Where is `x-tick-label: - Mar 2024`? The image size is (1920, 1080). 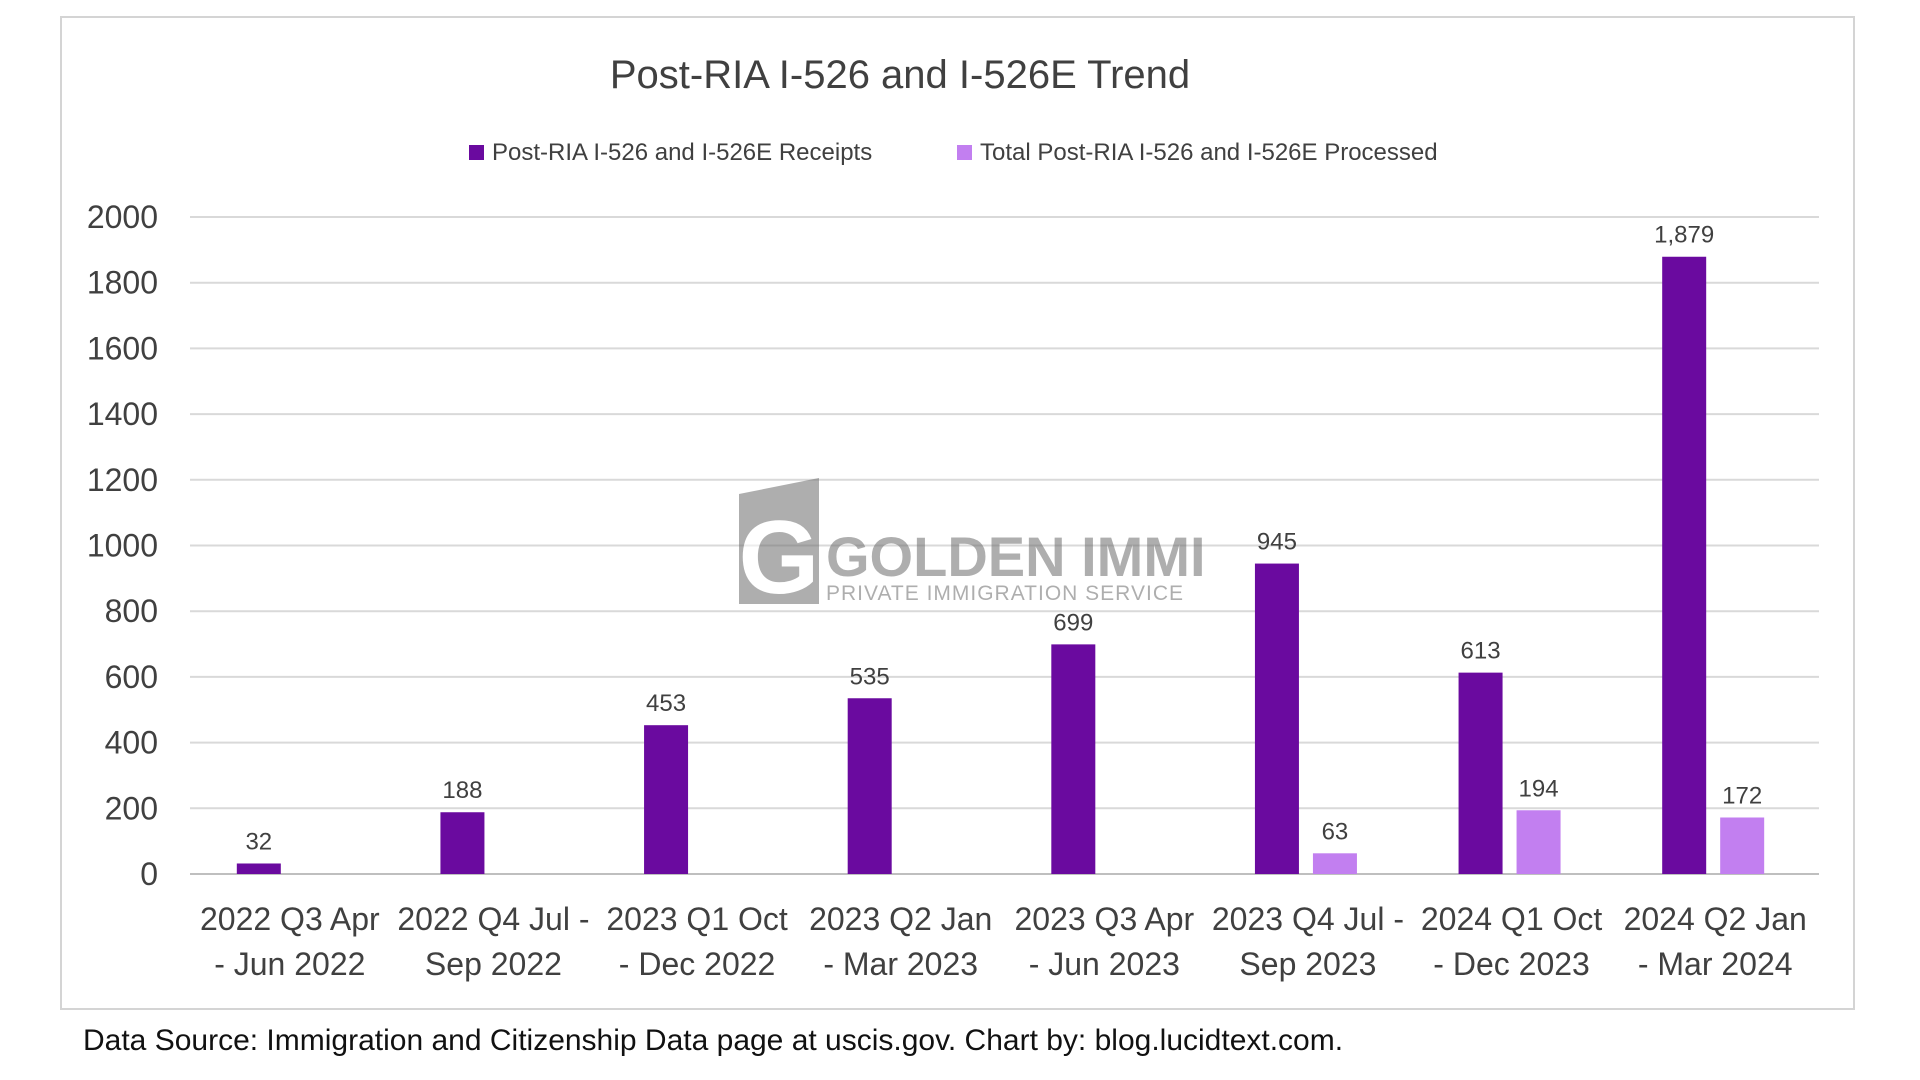 x-tick-label: - Mar 2024 is located at coordinates (1715, 964).